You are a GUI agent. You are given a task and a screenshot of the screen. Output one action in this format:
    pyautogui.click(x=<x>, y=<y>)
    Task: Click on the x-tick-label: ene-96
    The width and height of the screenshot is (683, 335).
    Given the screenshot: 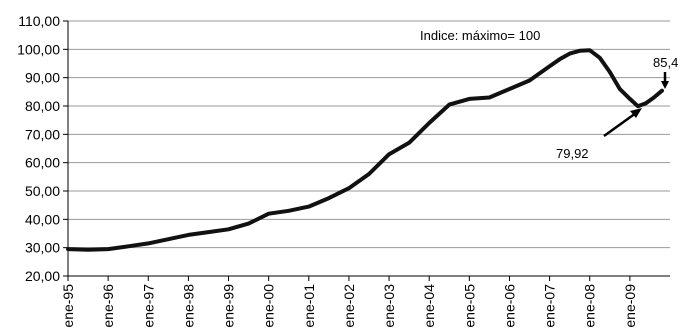 What is the action you would take?
    pyautogui.click(x=108, y=306)
    